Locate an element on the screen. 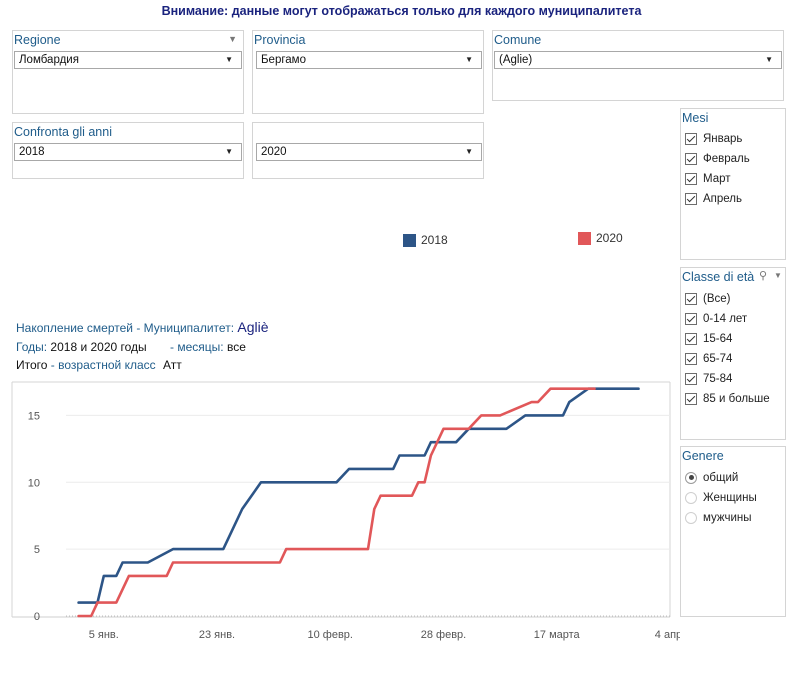 The width and height of the screenshot is (803, 680). month-option: Апрель is located at coordinates (713, 202).